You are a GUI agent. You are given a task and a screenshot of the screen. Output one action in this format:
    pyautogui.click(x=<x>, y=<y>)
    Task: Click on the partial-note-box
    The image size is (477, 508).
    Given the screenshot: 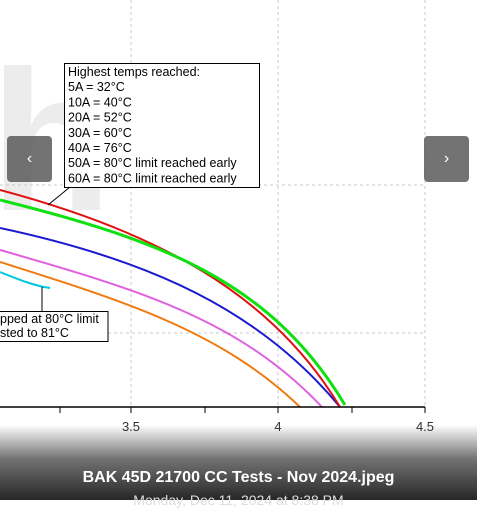 What is the action you would take?
    pyautogui.click(x=54, y=326)
    